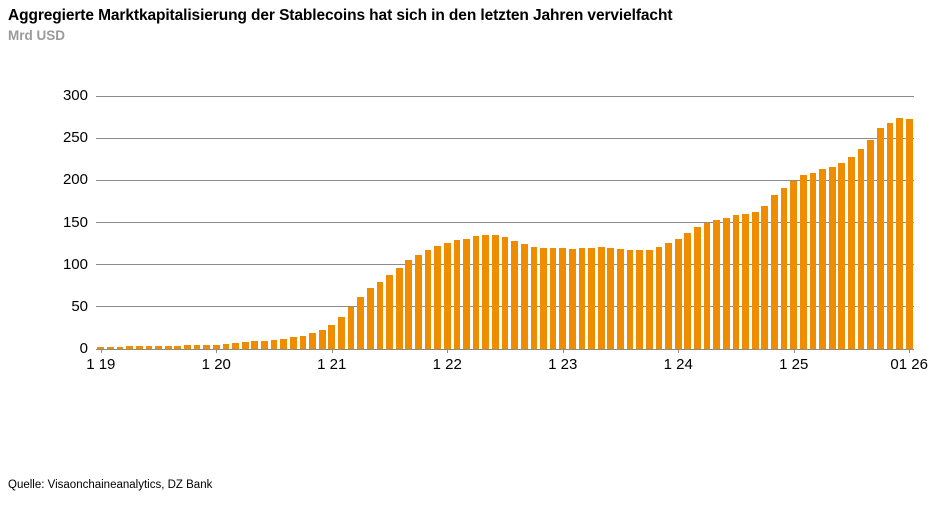  I want to click on chart-subtitle-unit: Mrd USD, so click(36, 35).